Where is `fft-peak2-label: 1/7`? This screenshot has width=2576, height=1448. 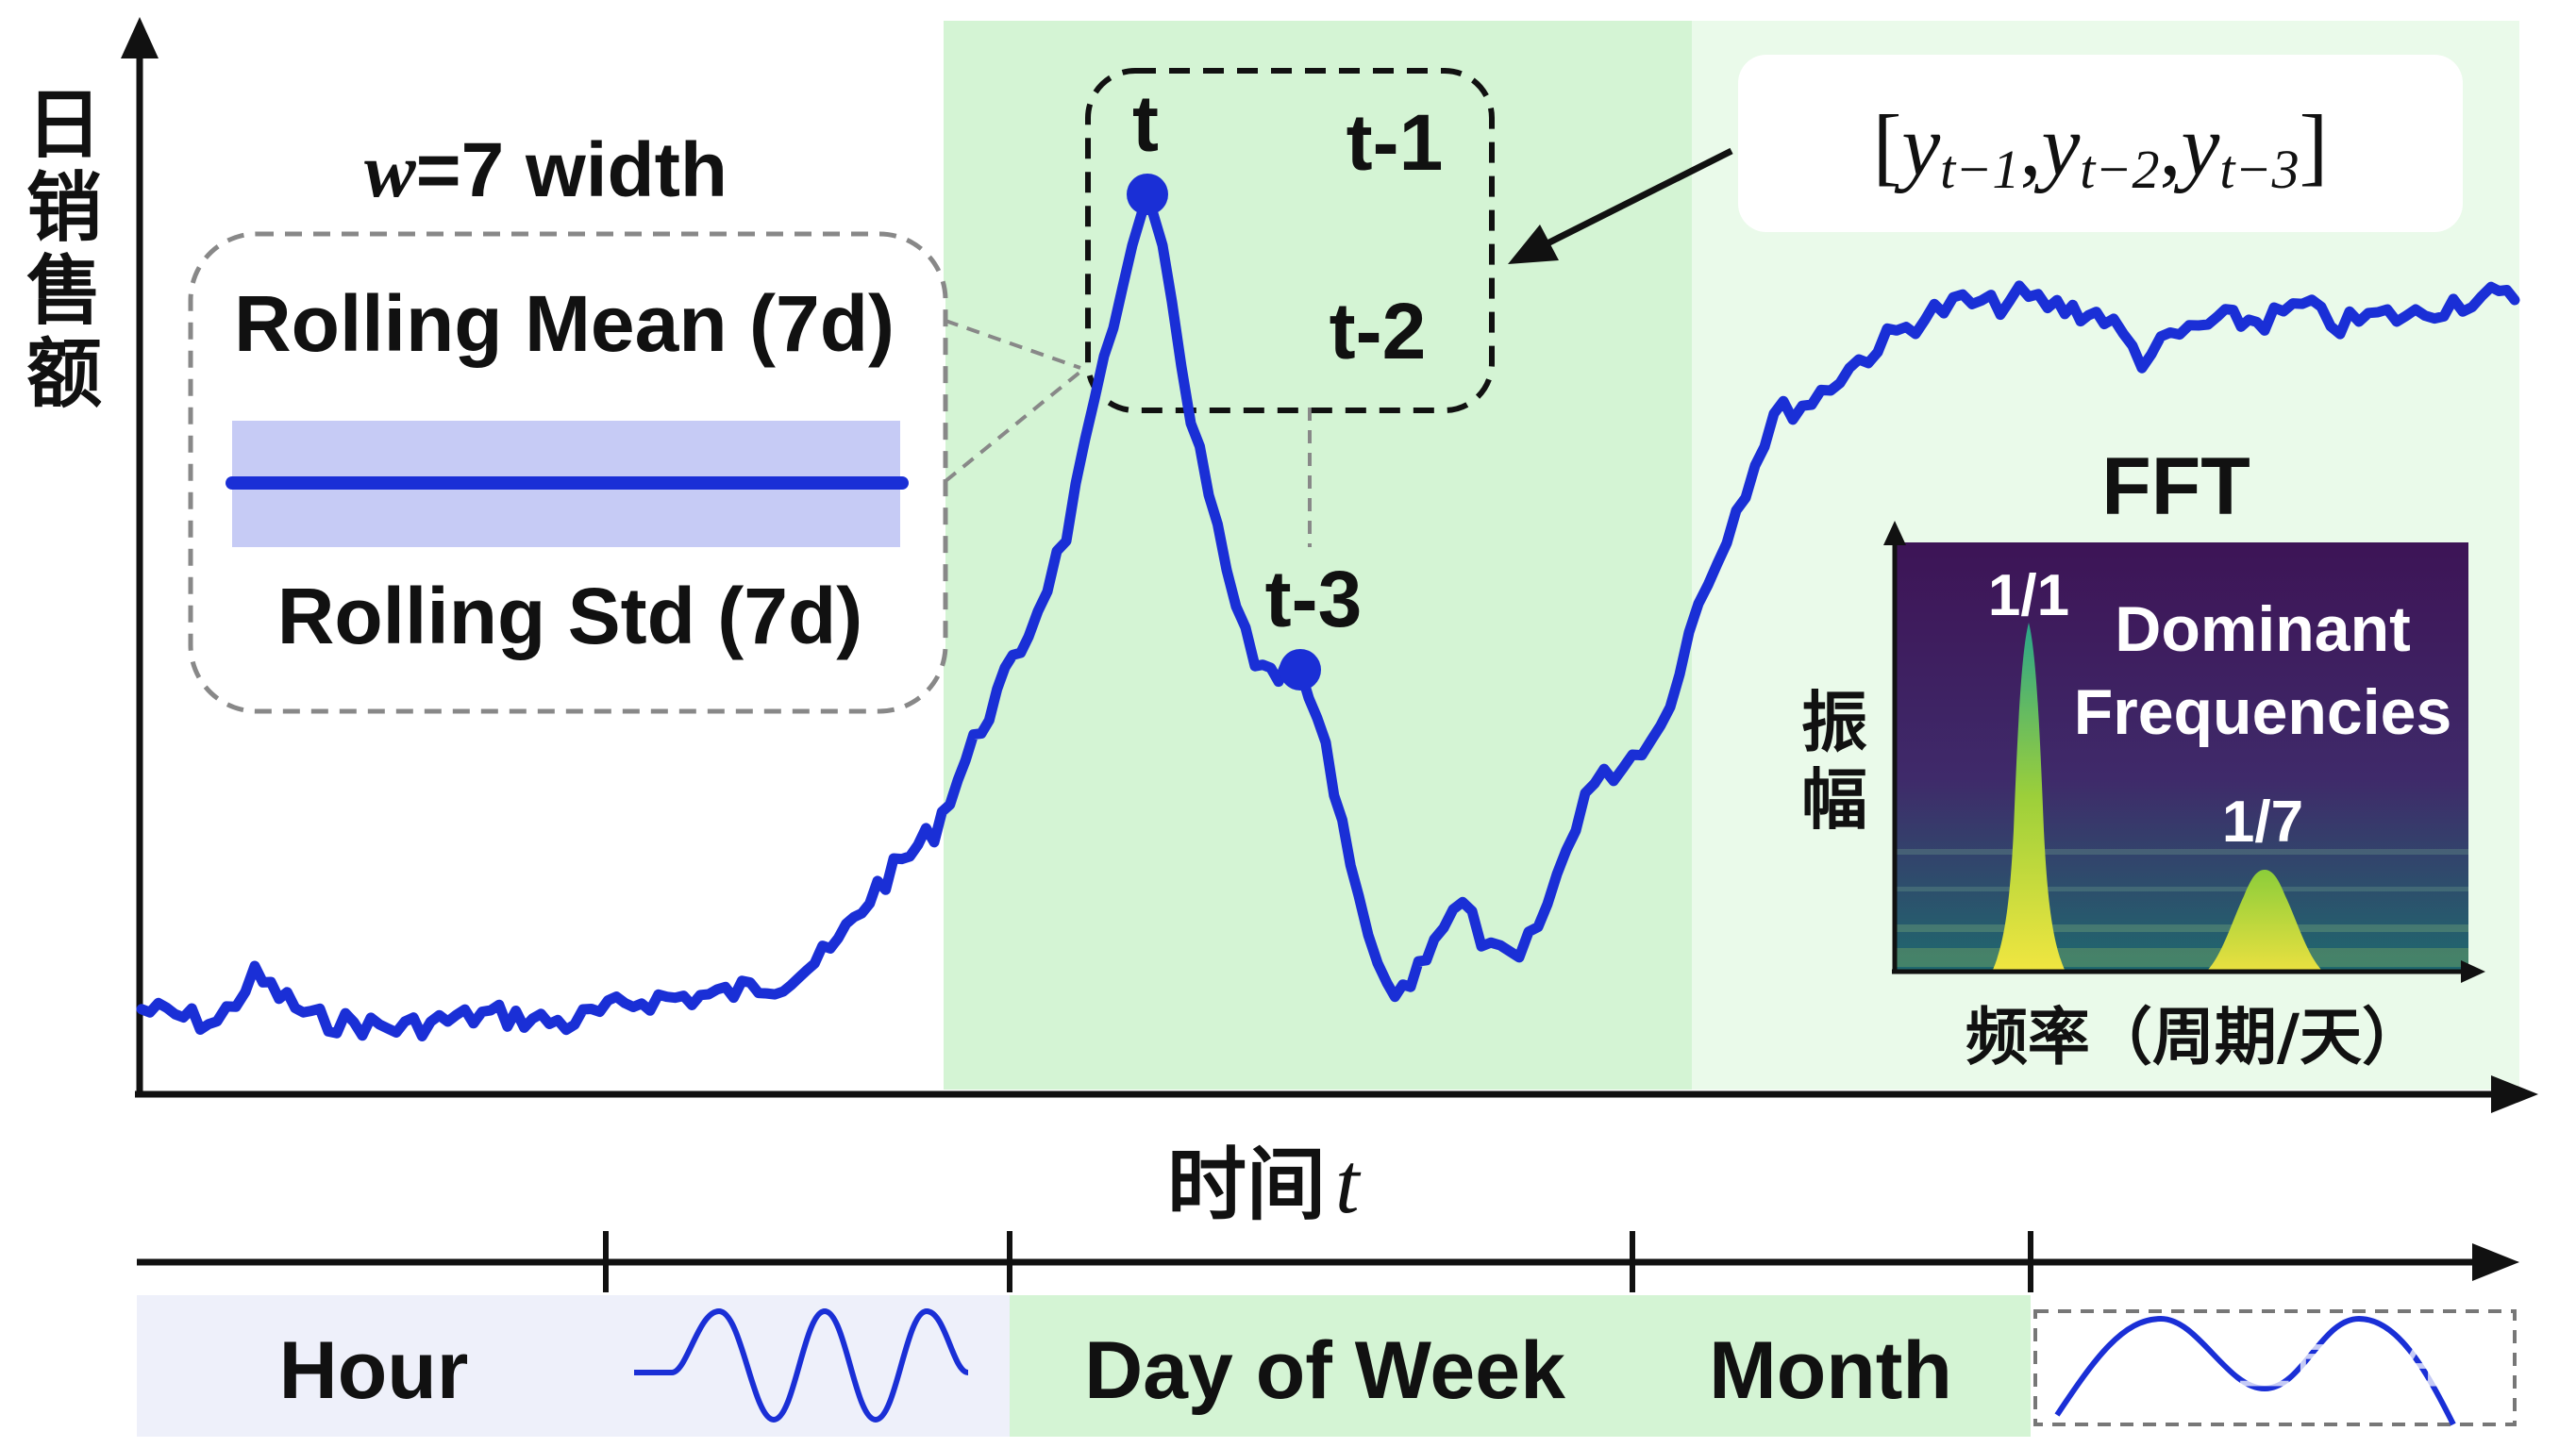 fft-peak2-label: 1/7 is located at coordinates (2262, 822).